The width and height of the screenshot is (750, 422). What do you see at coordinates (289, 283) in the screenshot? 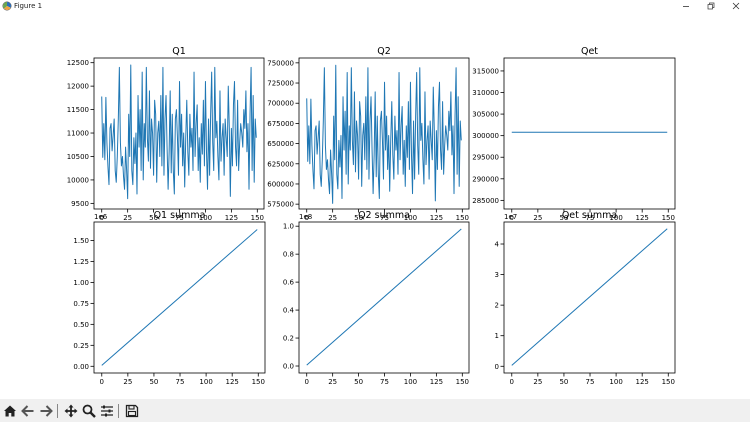
I see `y-tick-label: 0.6` at bounding box center [289, 283].